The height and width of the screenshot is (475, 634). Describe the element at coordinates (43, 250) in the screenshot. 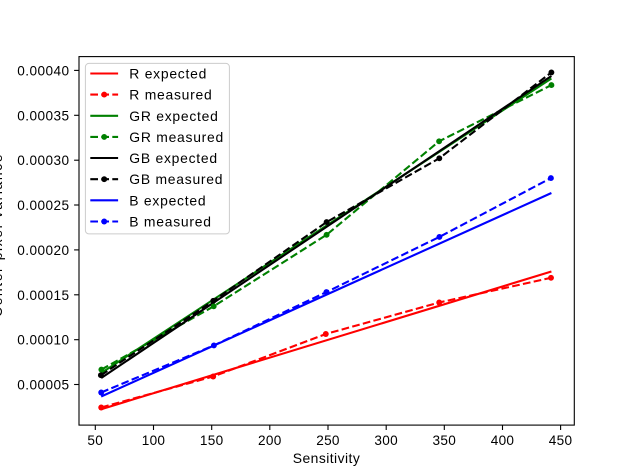

I see `svg-text: 0.00020` at that location.